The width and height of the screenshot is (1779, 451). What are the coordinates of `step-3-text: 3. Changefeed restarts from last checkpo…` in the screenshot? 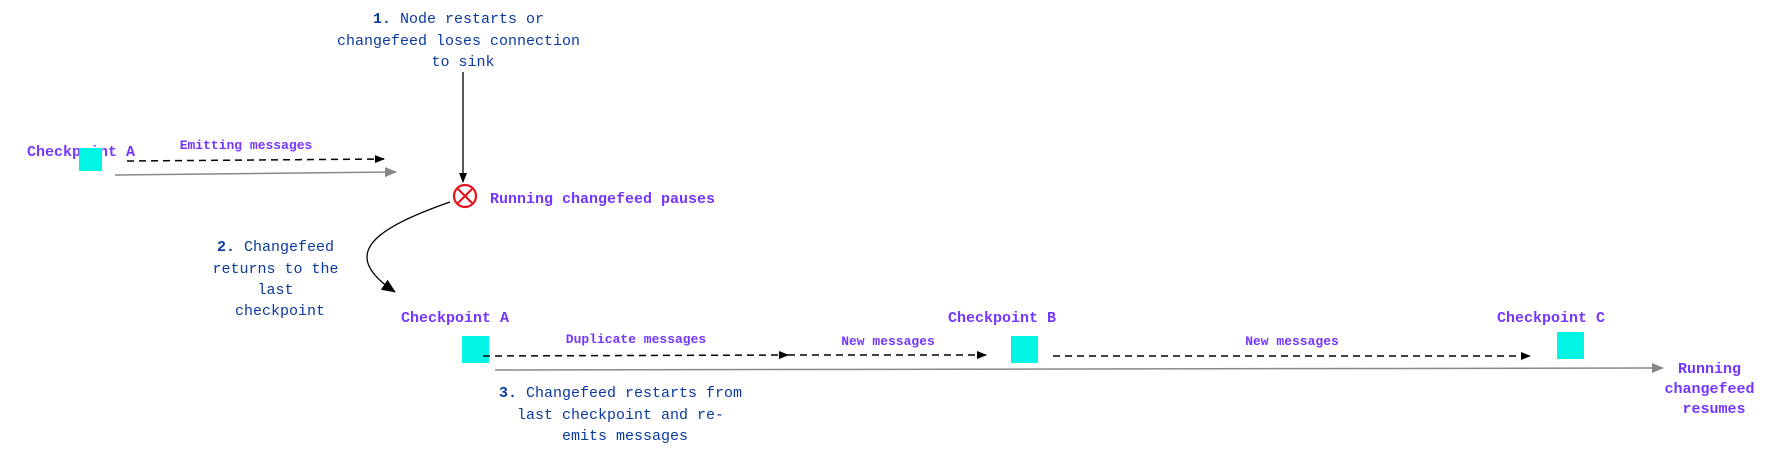 It's located at (625, 415).